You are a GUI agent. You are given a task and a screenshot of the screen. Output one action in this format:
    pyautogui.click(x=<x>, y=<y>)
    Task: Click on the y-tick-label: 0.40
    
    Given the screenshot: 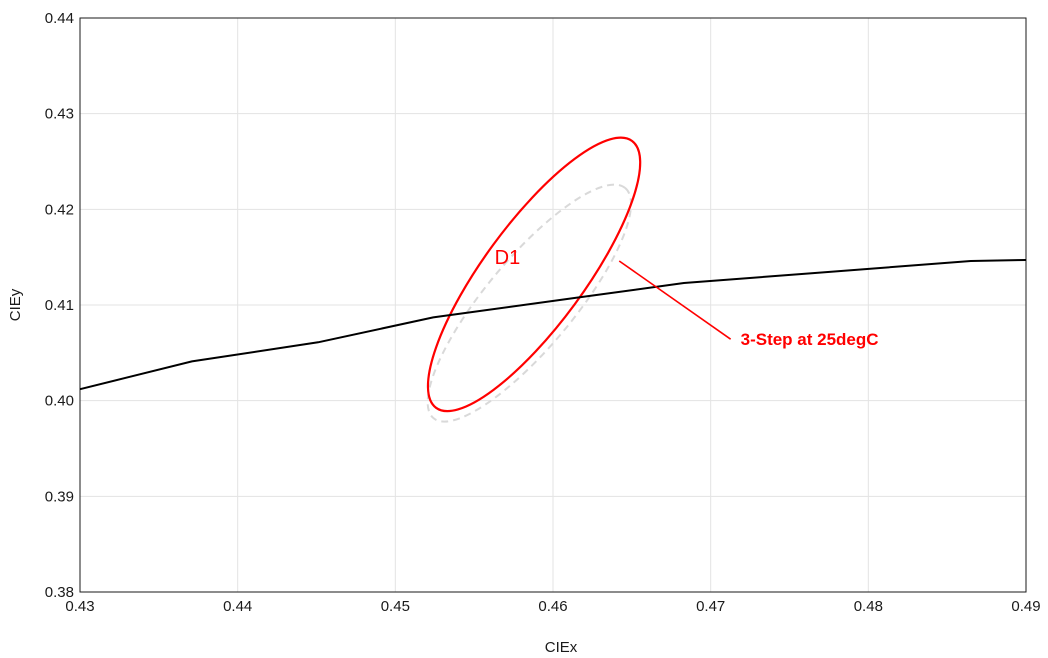 What is the action you would take?
    pyautogui.click(x=59, y=401)
    